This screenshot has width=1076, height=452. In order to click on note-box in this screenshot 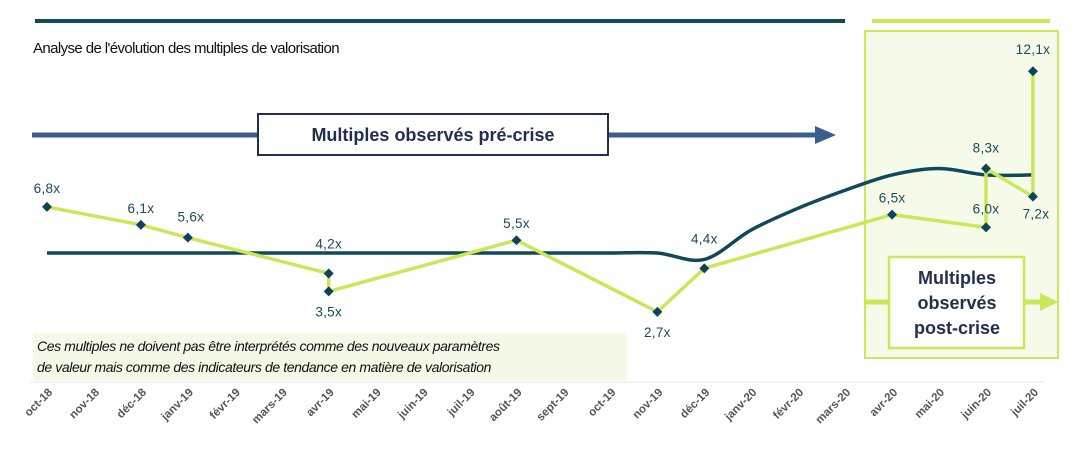, I will do `click(330, 356)`.